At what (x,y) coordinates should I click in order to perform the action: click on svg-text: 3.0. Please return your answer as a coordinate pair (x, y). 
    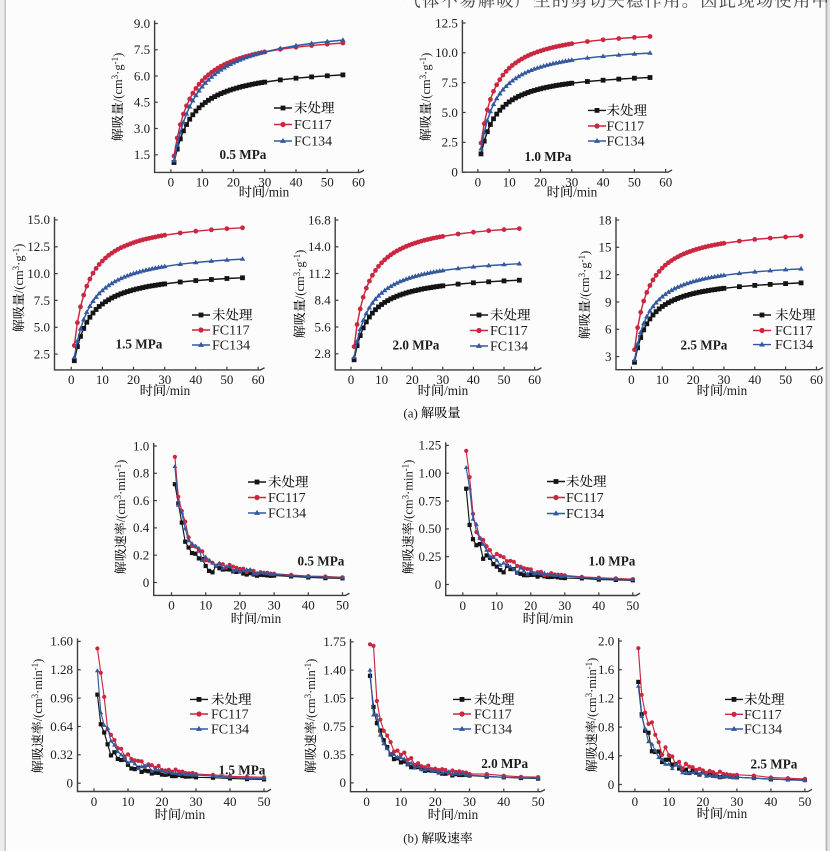
    Looking at the image, I should click on (142, 128).